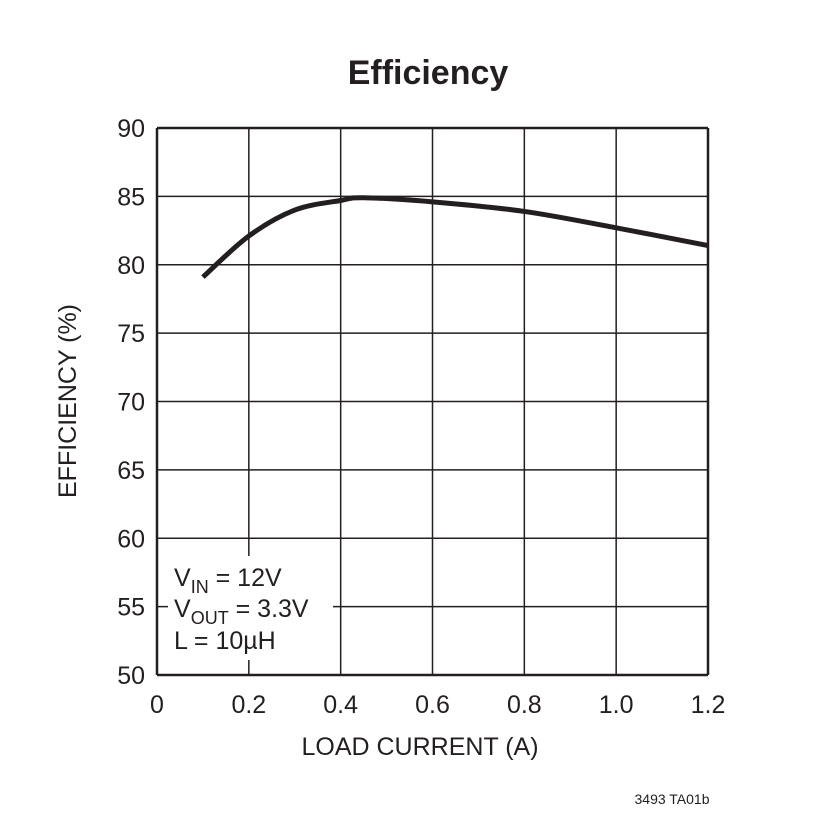  Describe the element at coordinates (672, 799) in the screenshot. I see `footnote: 3493 TA01b` at that location.